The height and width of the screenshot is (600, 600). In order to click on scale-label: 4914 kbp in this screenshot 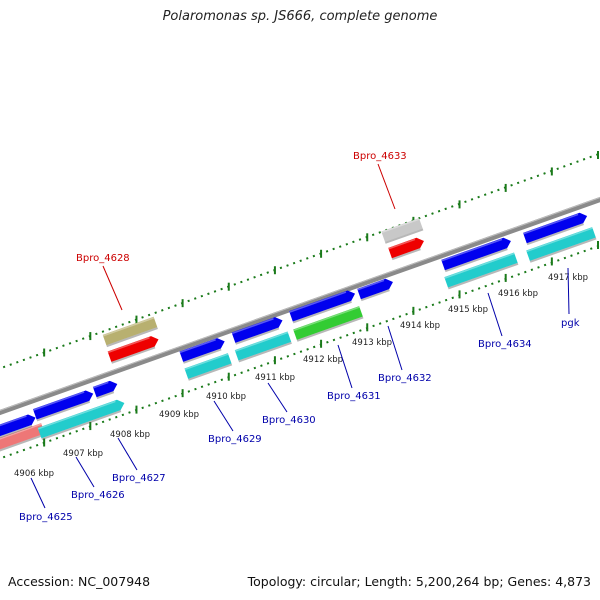, I will do `click(420, 326)`.